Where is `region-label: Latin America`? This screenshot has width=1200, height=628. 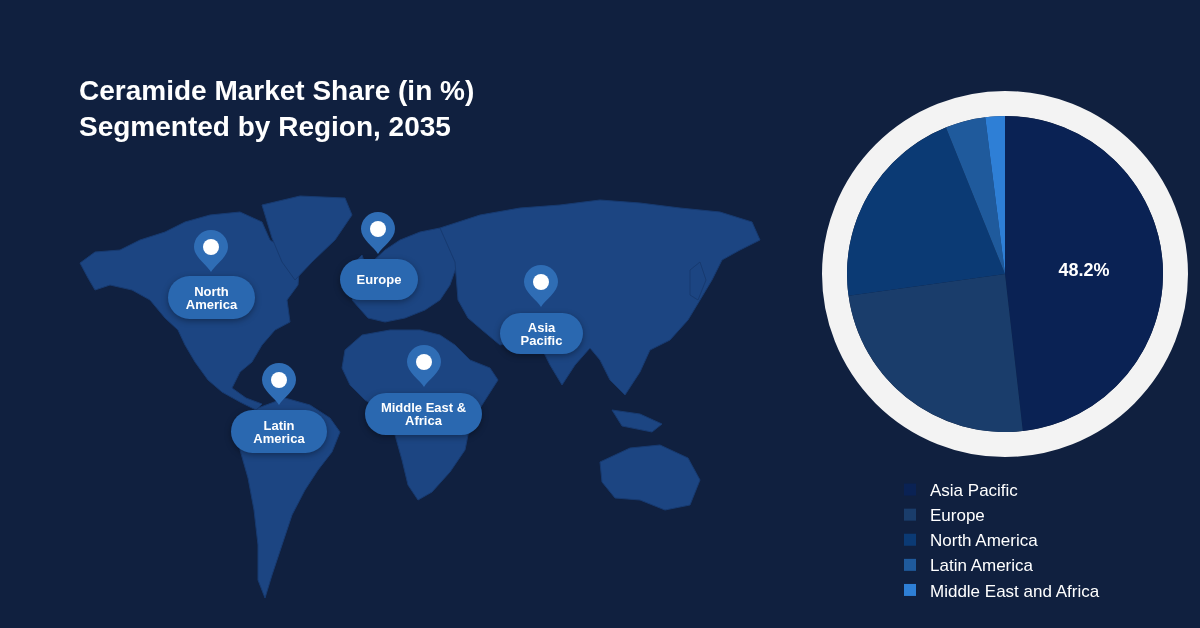
region-label: Latin America is located at coordinates (279, 431).